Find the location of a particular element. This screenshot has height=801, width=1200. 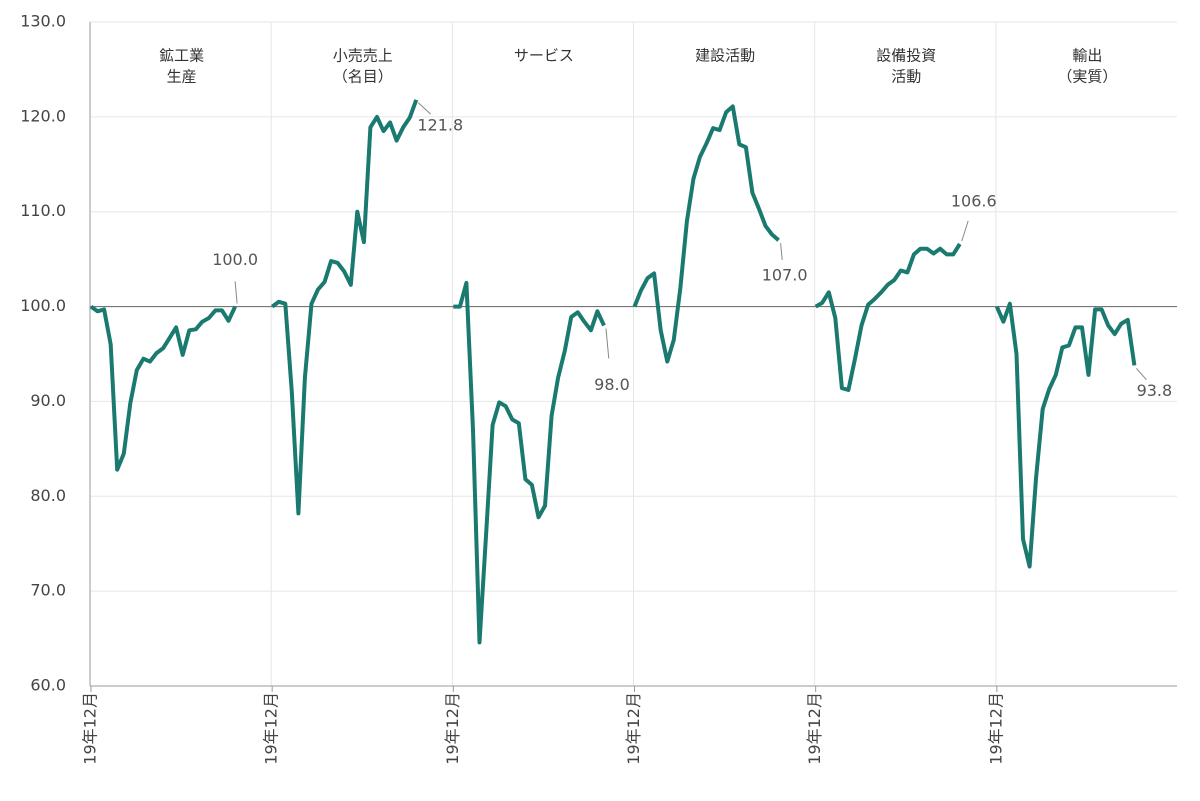

y-tick-label: 130.0 is located at coordinates (43, 21).